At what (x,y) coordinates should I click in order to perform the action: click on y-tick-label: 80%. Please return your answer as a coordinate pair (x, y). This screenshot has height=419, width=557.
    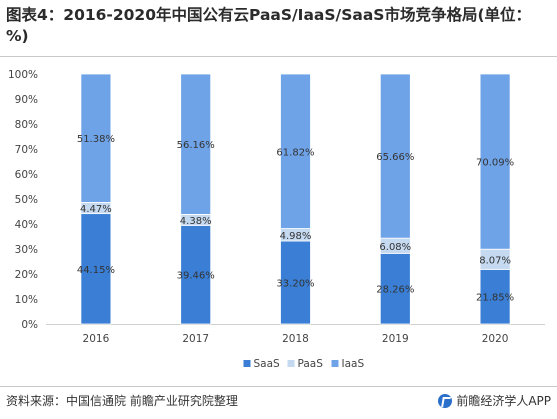
    Looking at the image, I should click on (26, 125).